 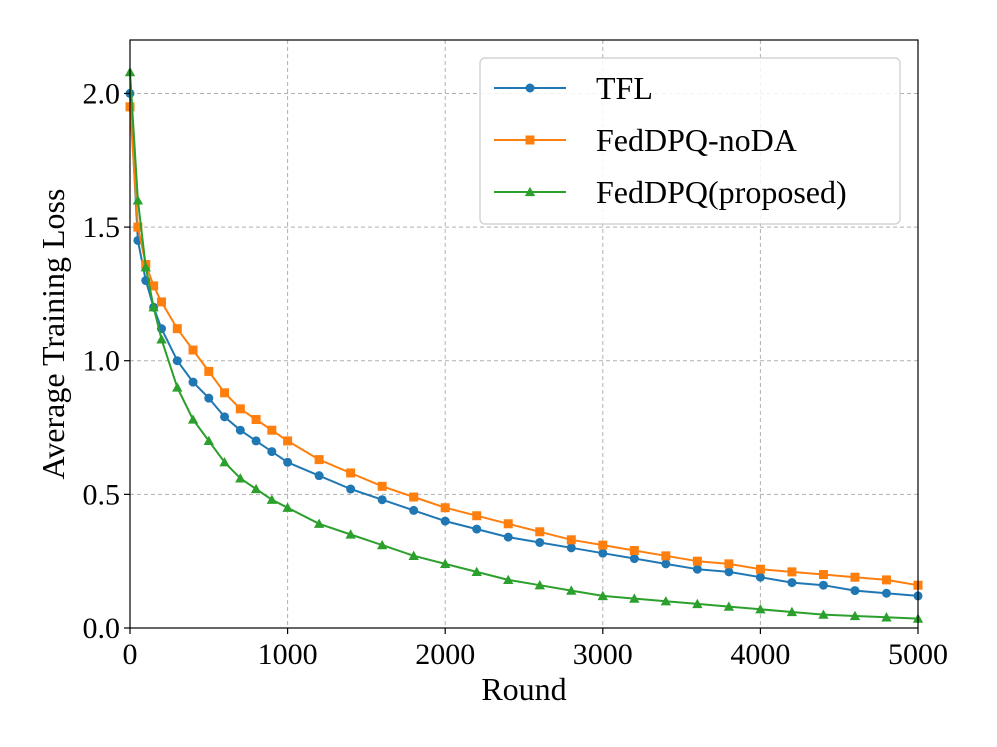 I want to click on x-axis-ticks: 0 1000 2000 3000 4000 5000, so click(x=535, y=649).